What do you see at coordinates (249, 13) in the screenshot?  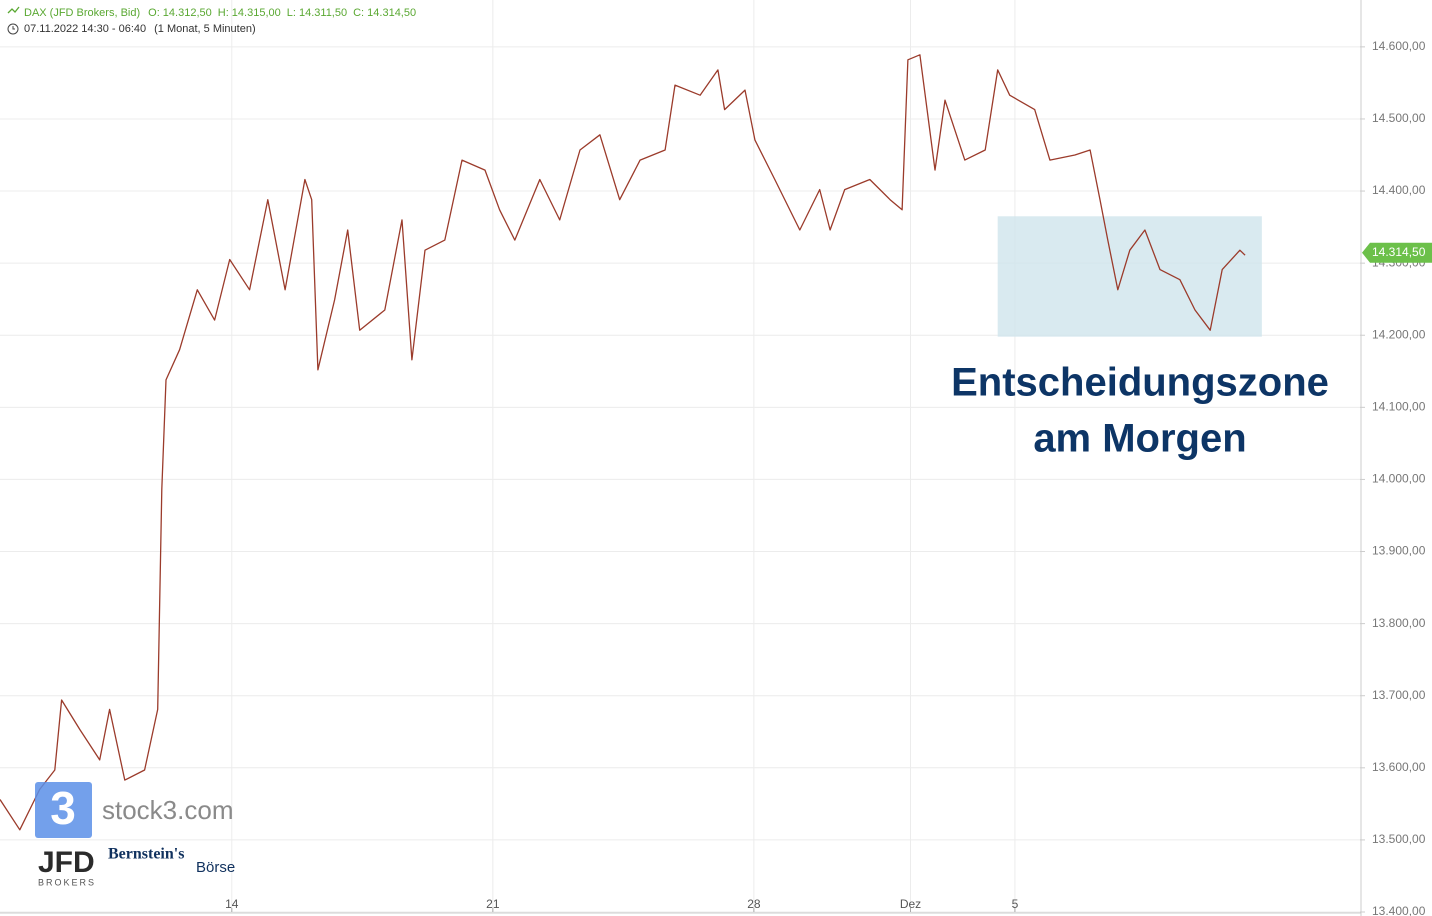 I see `header-high: H: 14.315,00` at bounding box center [249, 13].